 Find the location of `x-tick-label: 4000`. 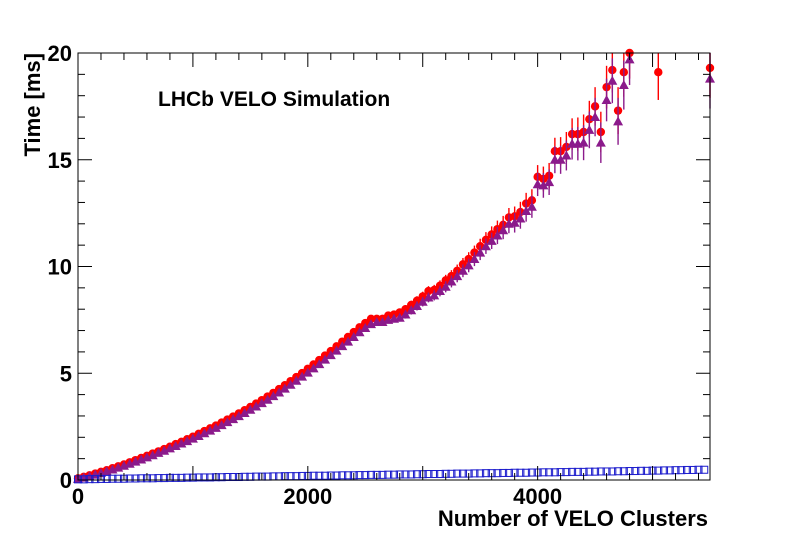

x-tick-label: 4000 is located at coordinates (537, 496).